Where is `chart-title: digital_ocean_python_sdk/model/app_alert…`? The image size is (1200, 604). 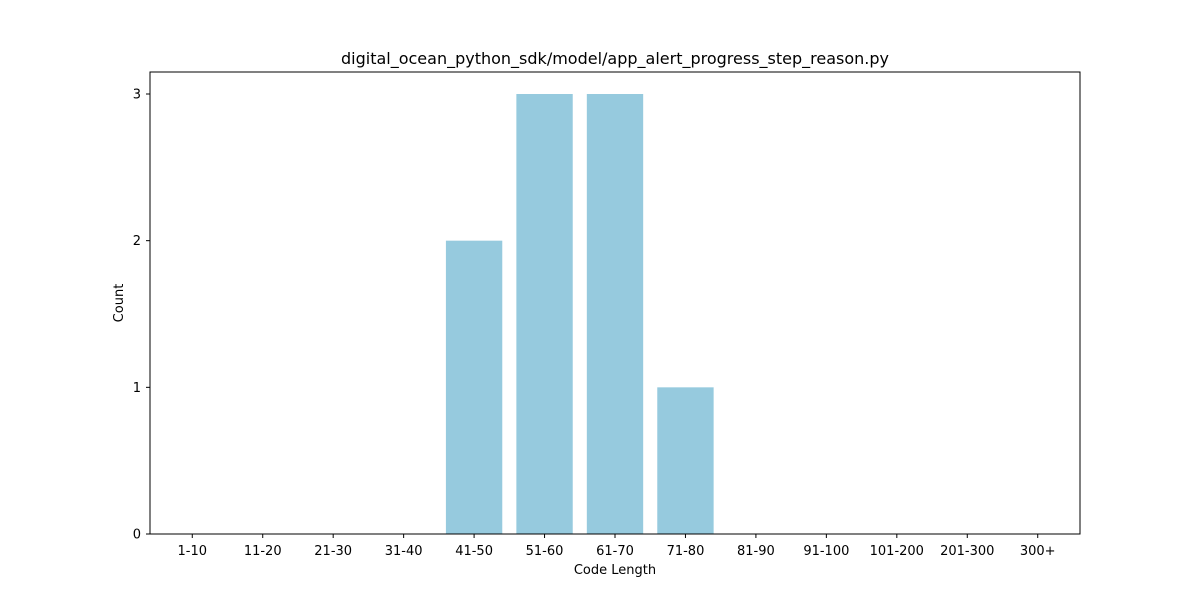
chart-title: digital_ocean_python_sdk/model/app_alert… is located at coordinates (615, 59).